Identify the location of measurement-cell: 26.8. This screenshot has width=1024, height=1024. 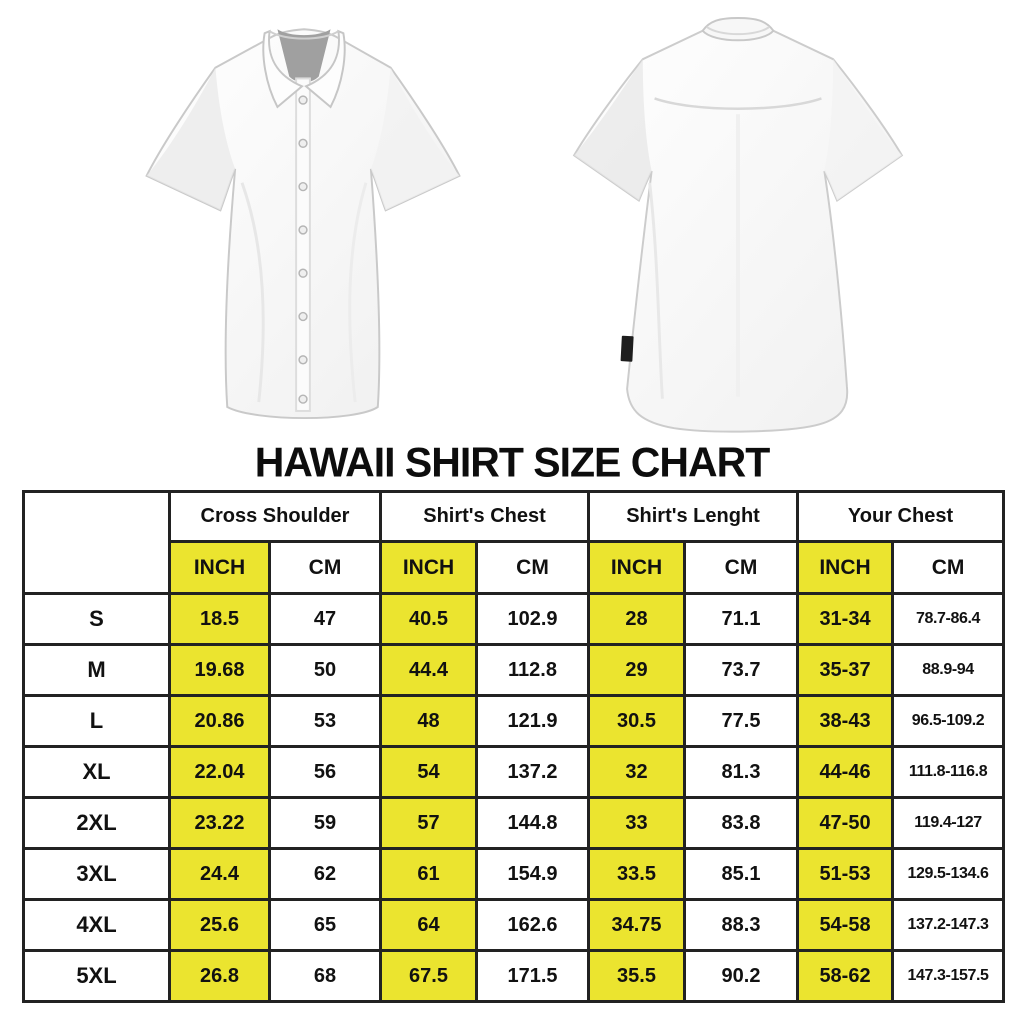
(219, 976).